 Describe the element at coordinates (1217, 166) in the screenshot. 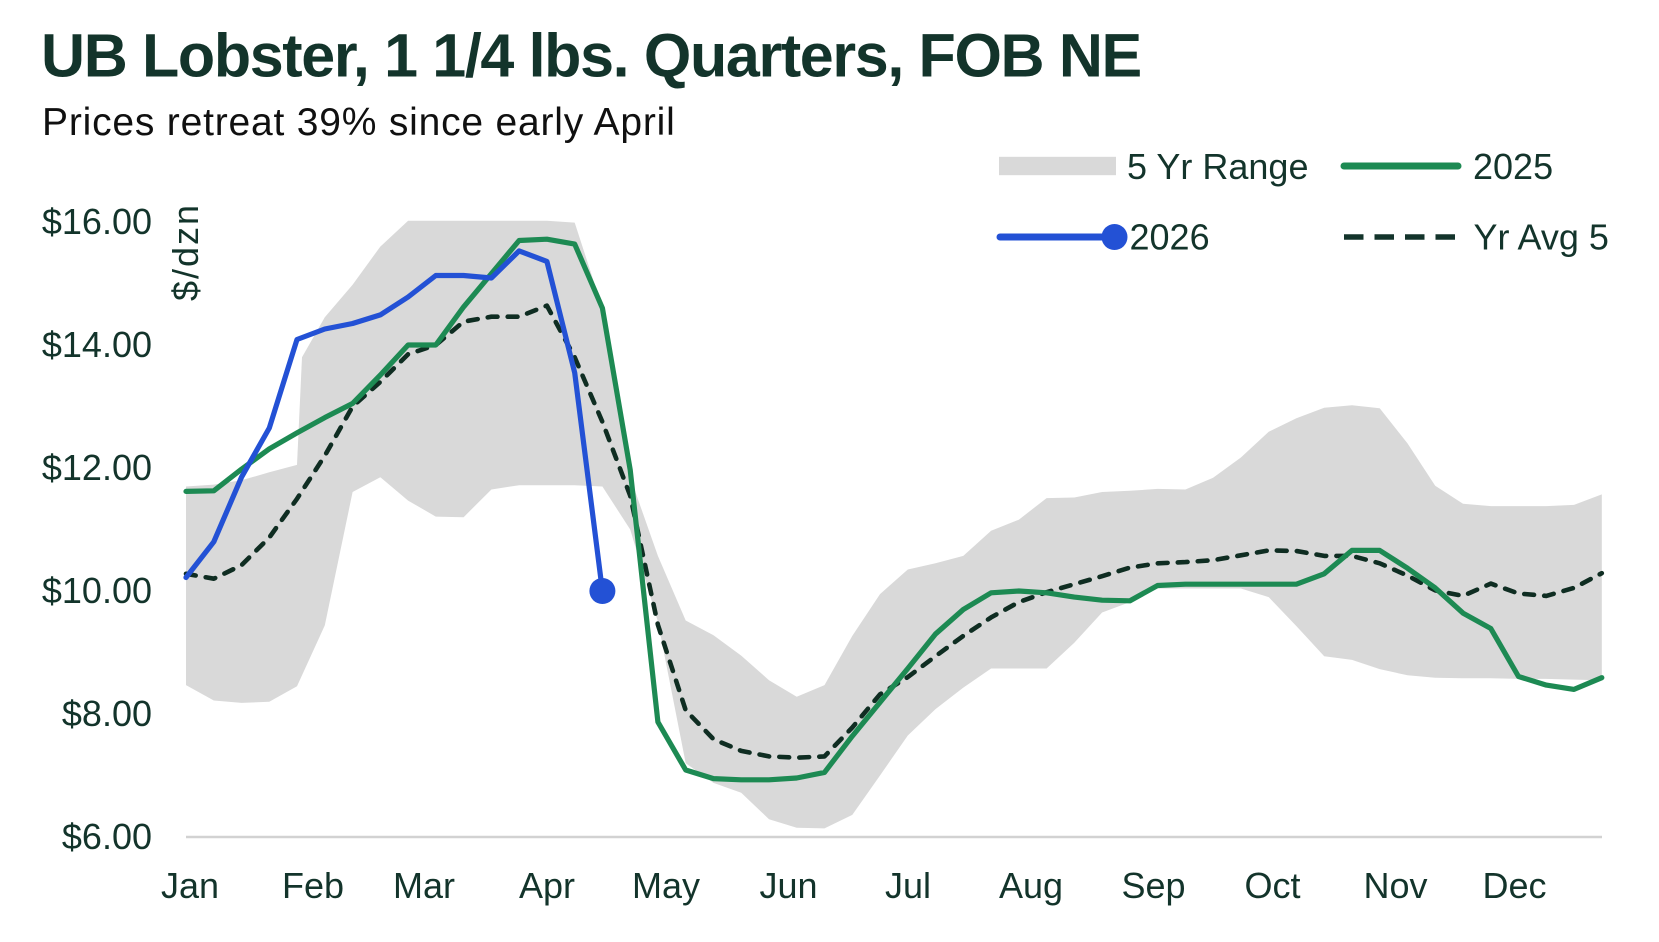

I see `svg-text: 5 Yr Range` at that location.